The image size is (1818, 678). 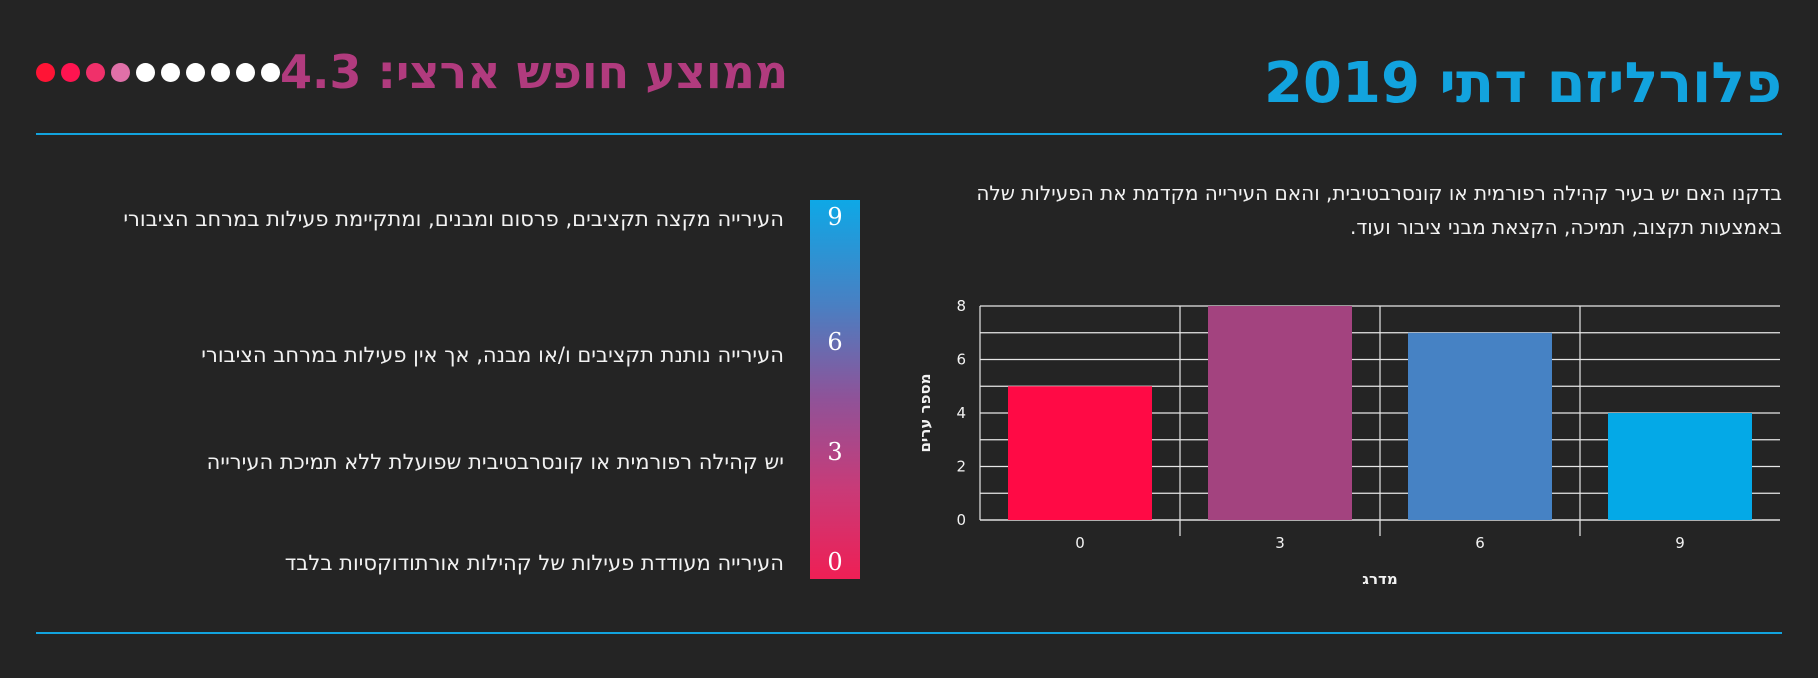 What do you see at coordinates (1379, 579) in the screenshot?
I see `x-axis-title: מדרג` at bounding box center [1379, 579].